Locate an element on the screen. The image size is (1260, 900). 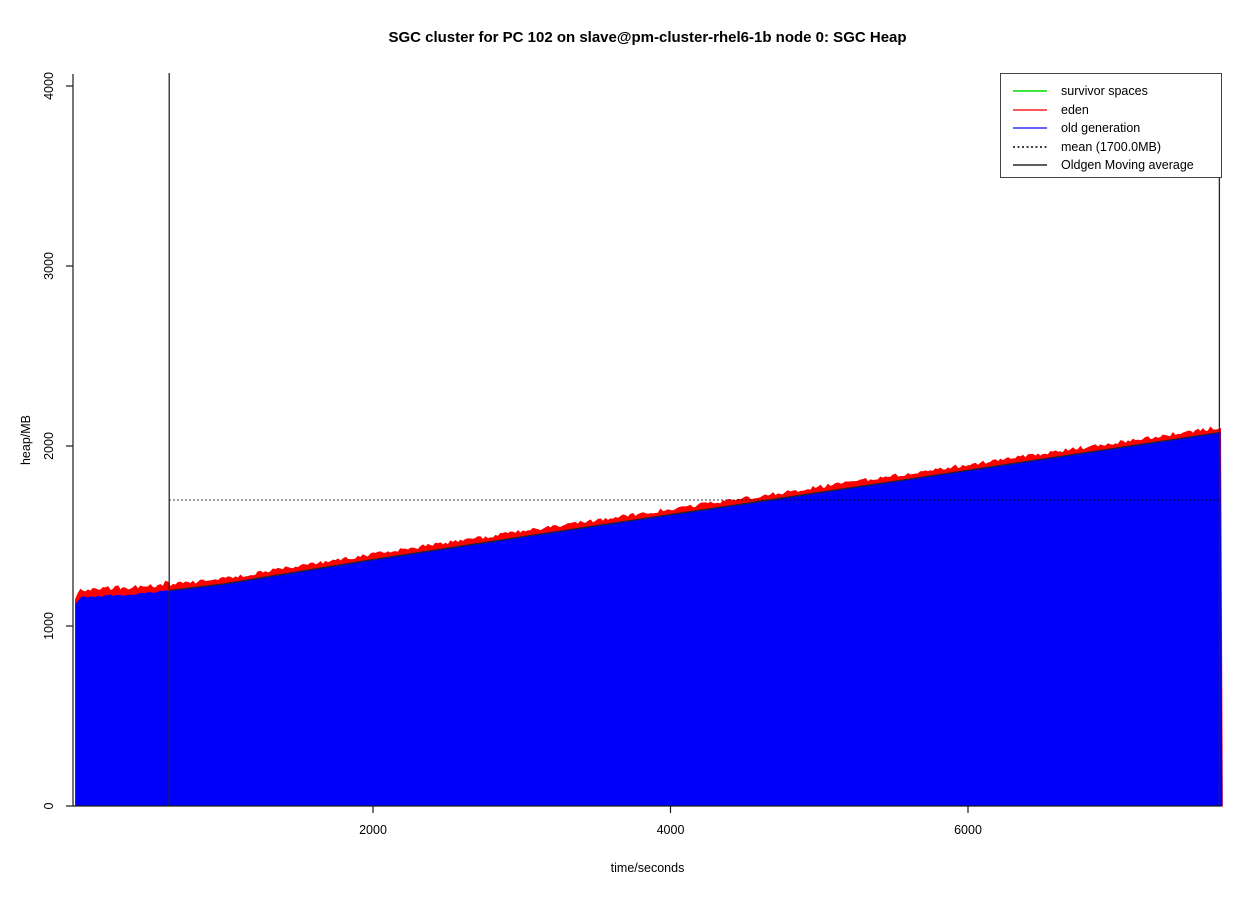
legend-item-label: survivor spaces is located at coordinates (1104, 91).